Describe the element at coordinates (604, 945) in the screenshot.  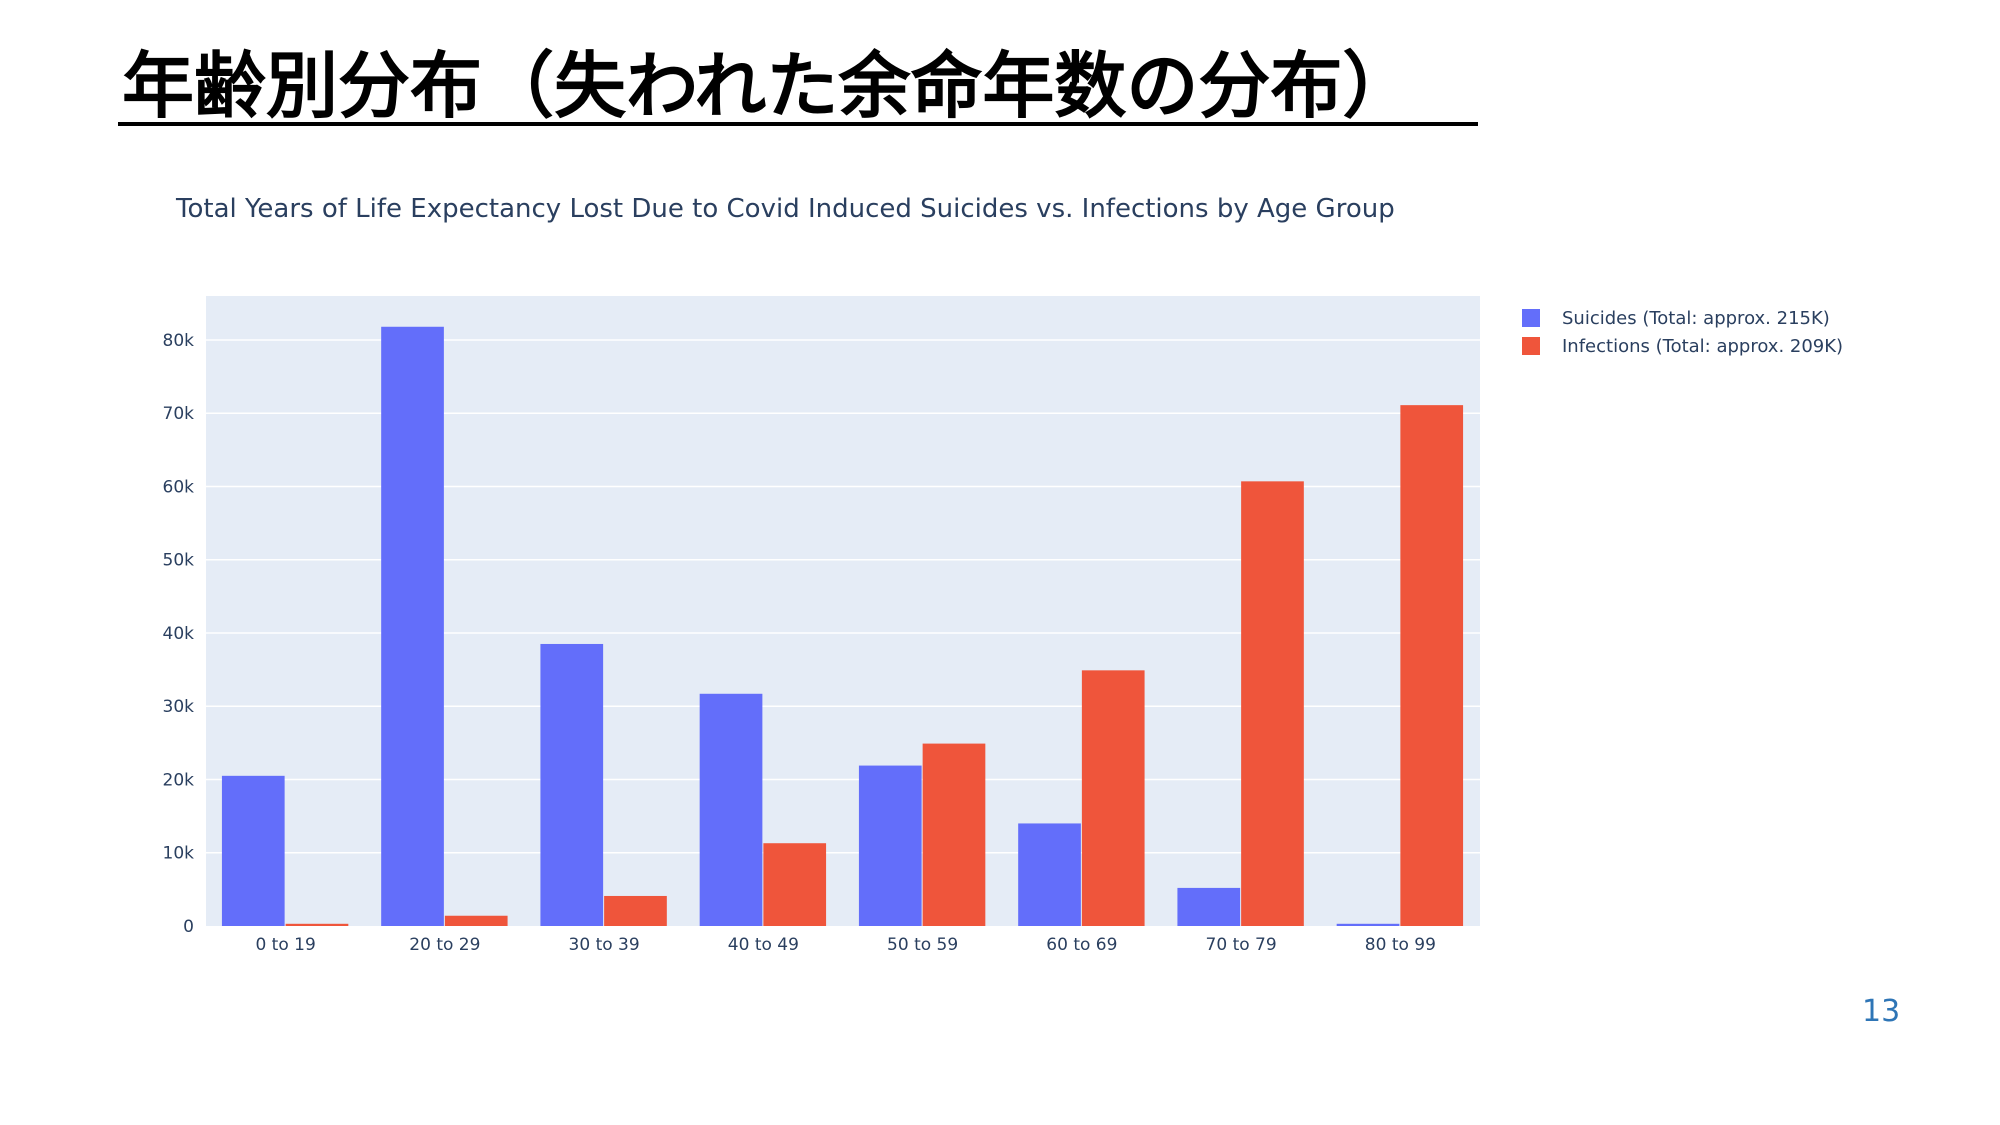
I see `x-tick-label: 30 to 39` at that location.